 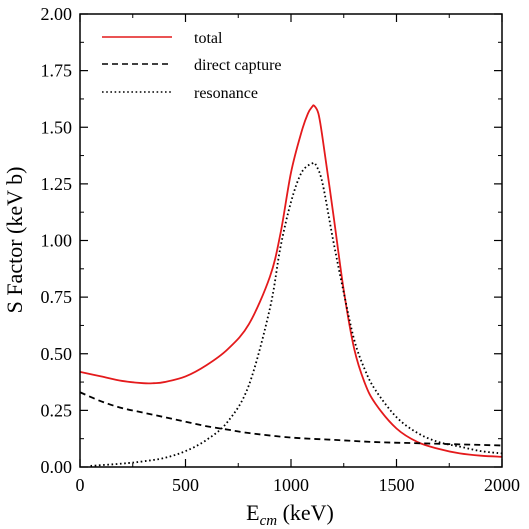 What do you see at coordinates (397, 485) in the screenshot?
I see `x-tick-label: 1500` at bounding box center [397, 485].